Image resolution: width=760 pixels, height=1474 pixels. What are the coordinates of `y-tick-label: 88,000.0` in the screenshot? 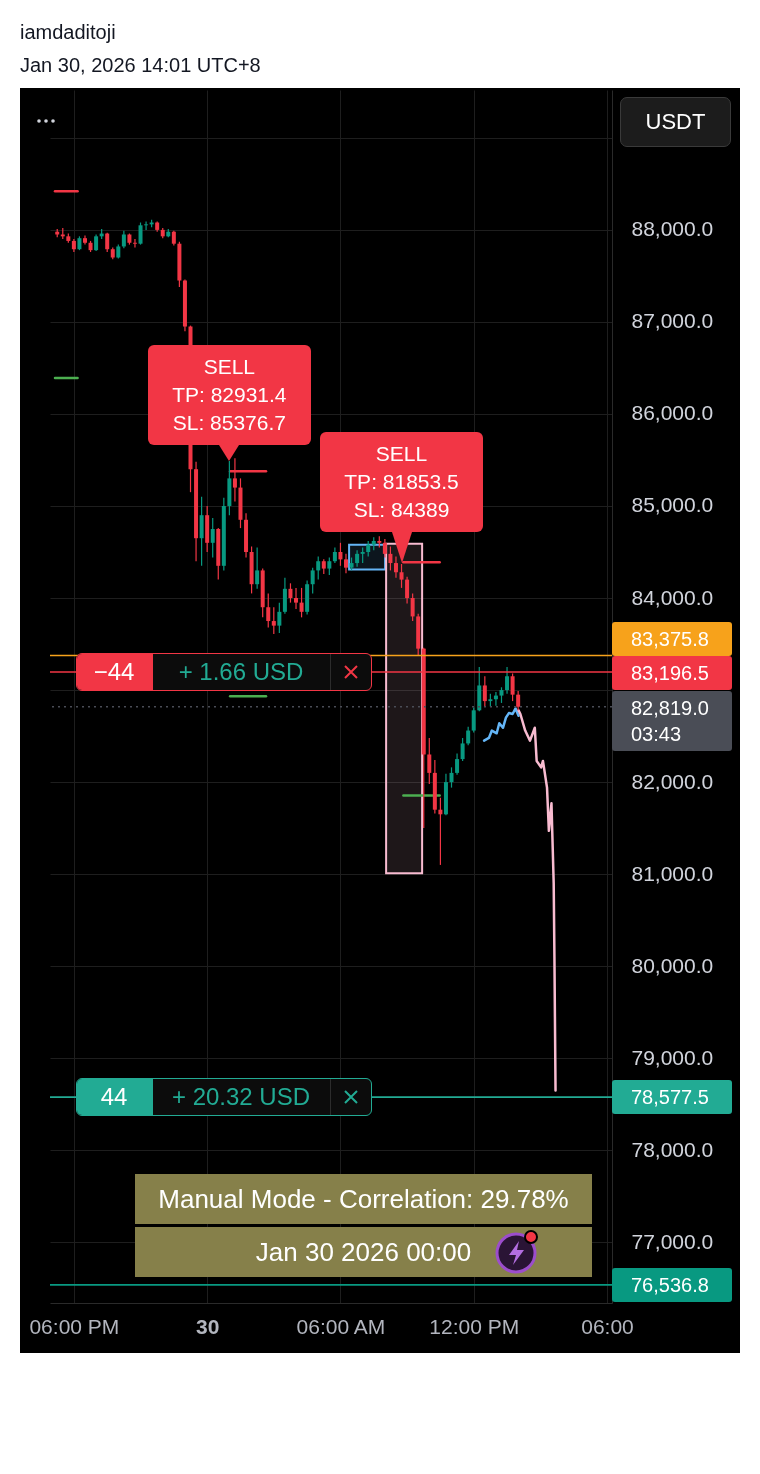 It's located at (672, 229).